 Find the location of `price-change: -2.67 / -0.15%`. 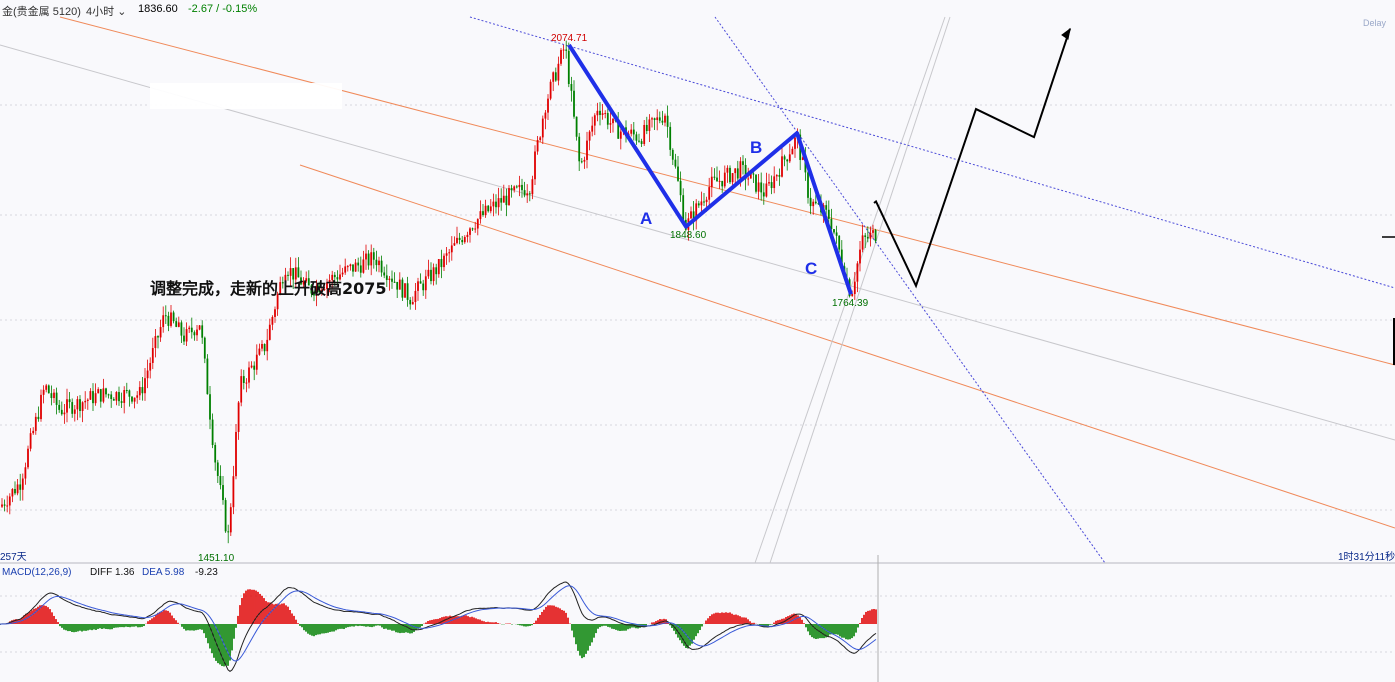

price-change: -2.67 / -0.15% is located at coordinates (223, 9).